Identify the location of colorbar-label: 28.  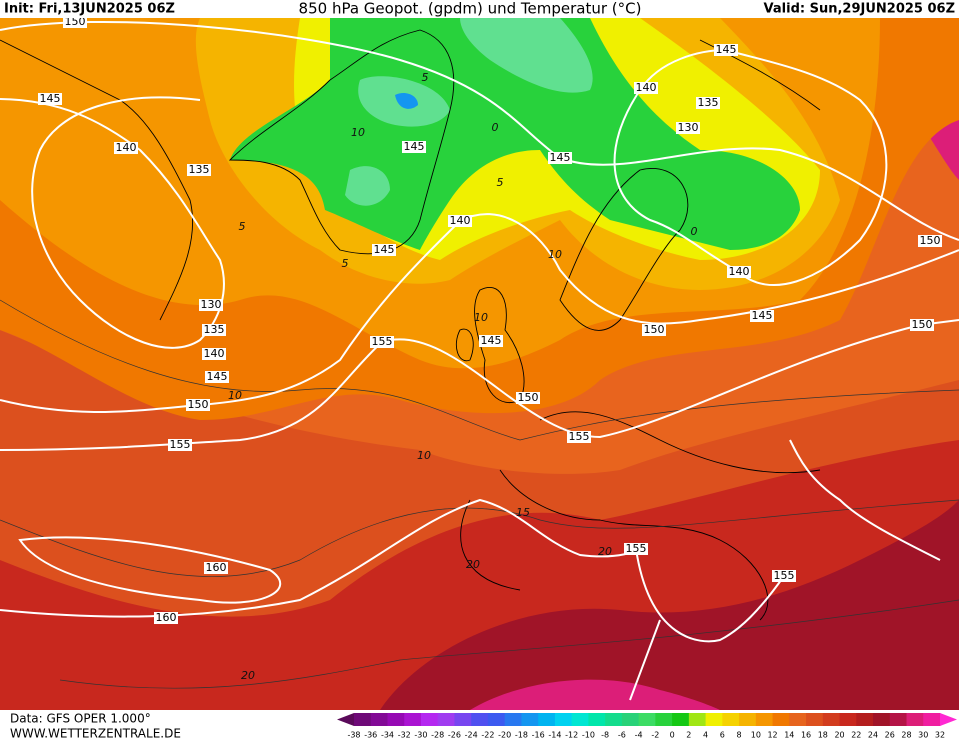
(906, 735).